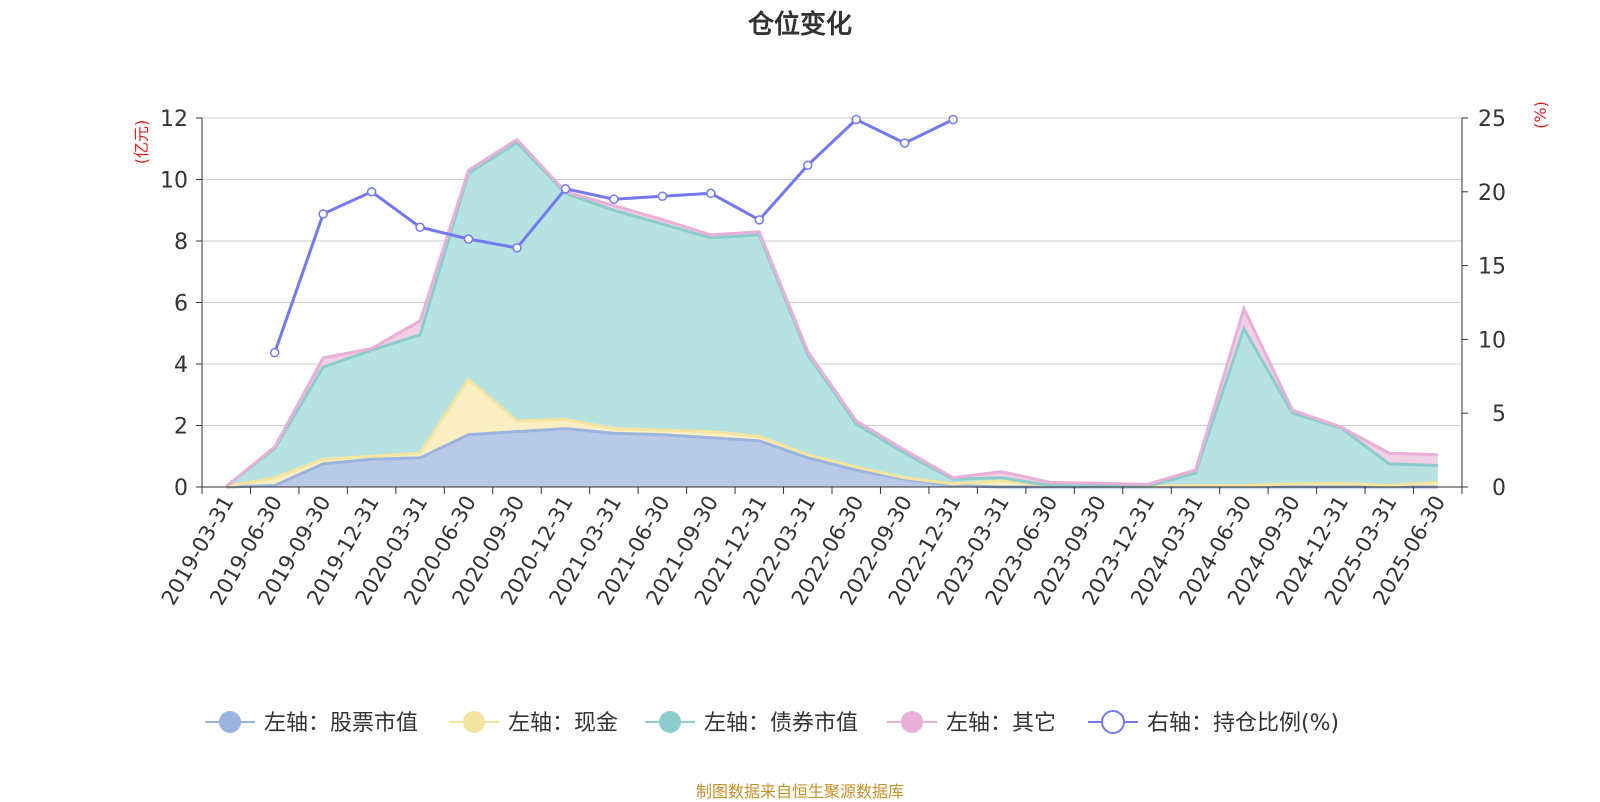 The height and width of the screenshot is (802, 1600). What do you see at coordinates (174, 119) in the screenshot?
I see `y-left-tick-label: 12` at bounding box center [174, 119].